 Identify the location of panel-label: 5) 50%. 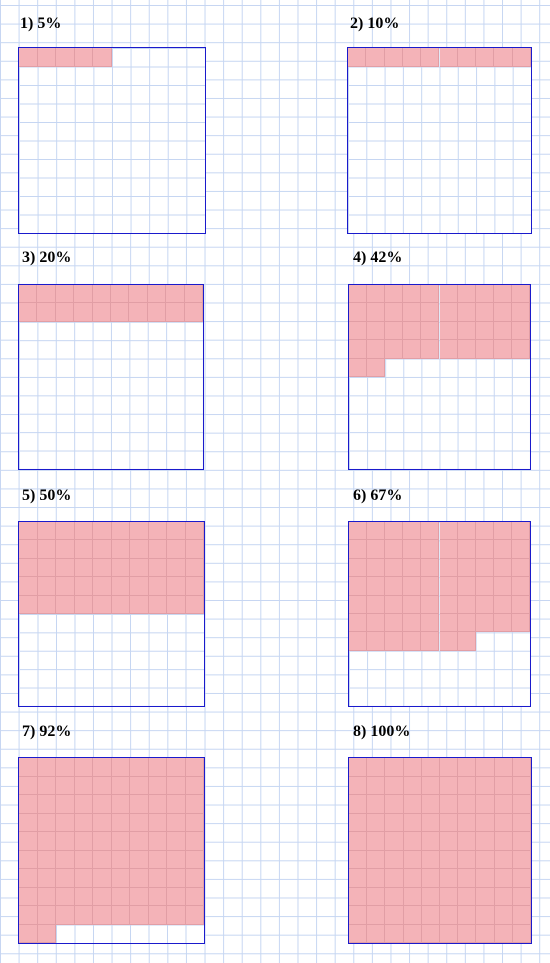
(47, 495).